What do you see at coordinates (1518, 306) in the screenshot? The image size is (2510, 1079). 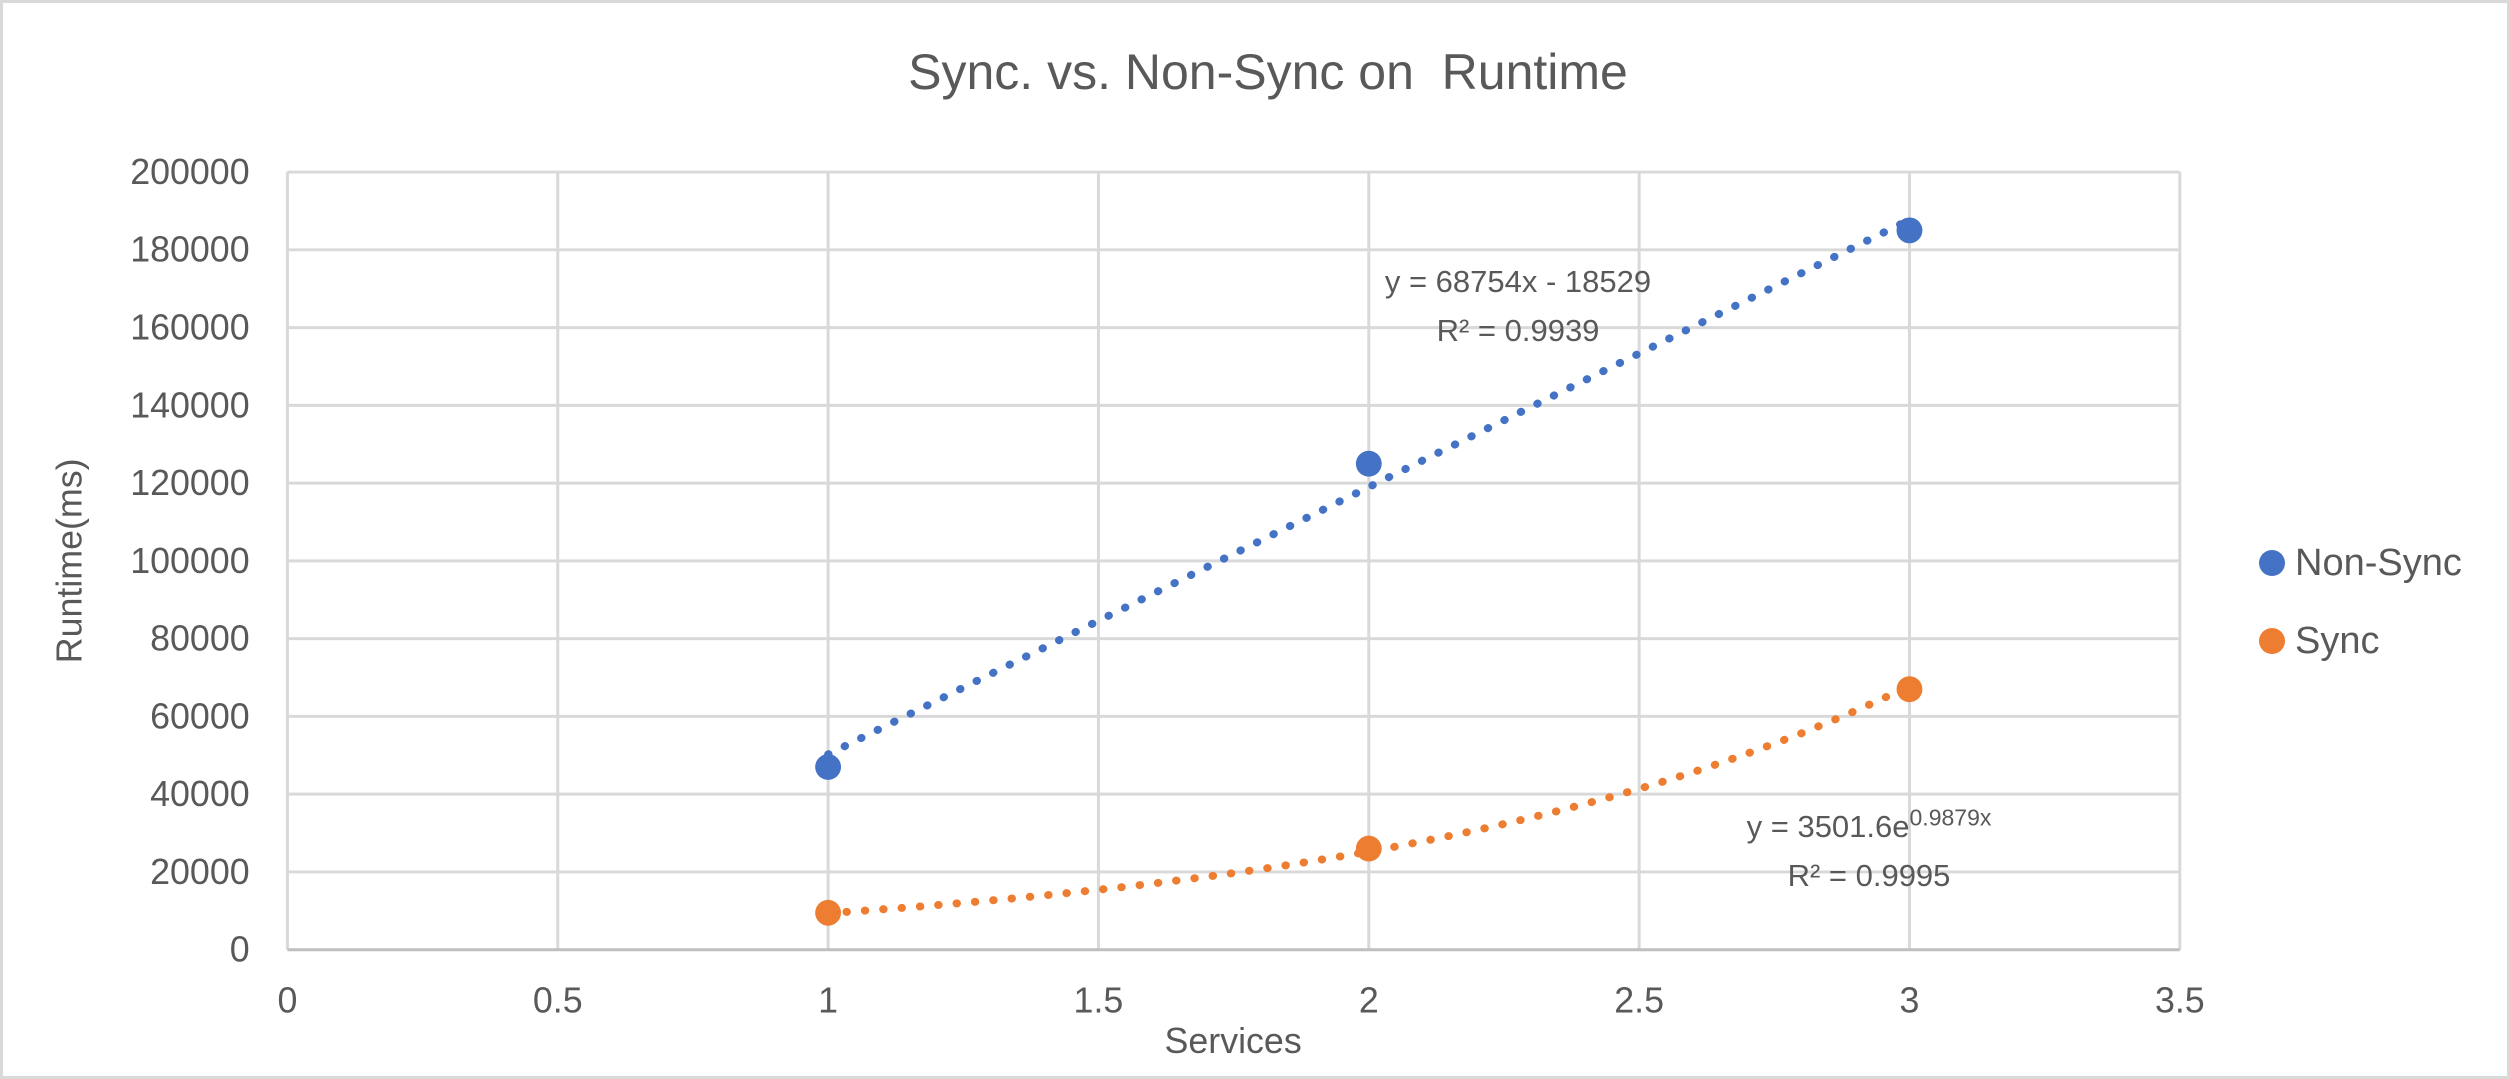 I see `trendline-label-nonsync: y = 68754x - 18529 R² = 0.9939` at bounding box center [1518, 306].